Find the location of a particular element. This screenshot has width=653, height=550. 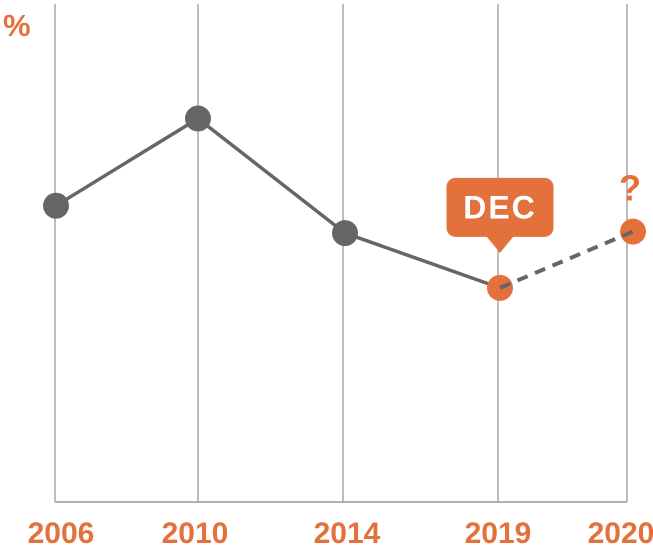

forecast-dashed-line is located at coordinates (566, 259).